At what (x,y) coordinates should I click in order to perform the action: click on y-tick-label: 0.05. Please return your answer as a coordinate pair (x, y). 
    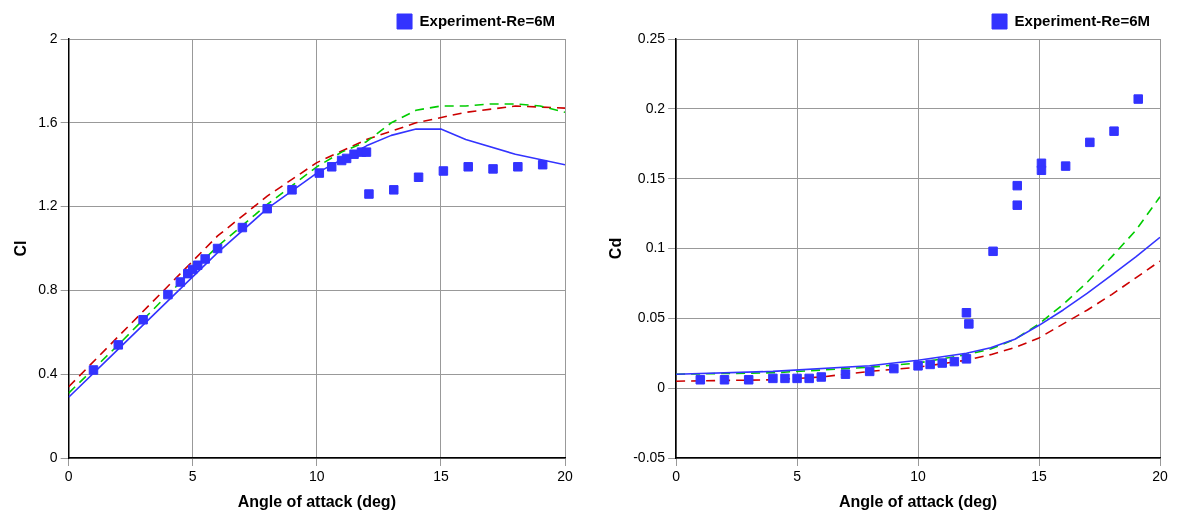
    Looking at the image, I should click on (651, 317).